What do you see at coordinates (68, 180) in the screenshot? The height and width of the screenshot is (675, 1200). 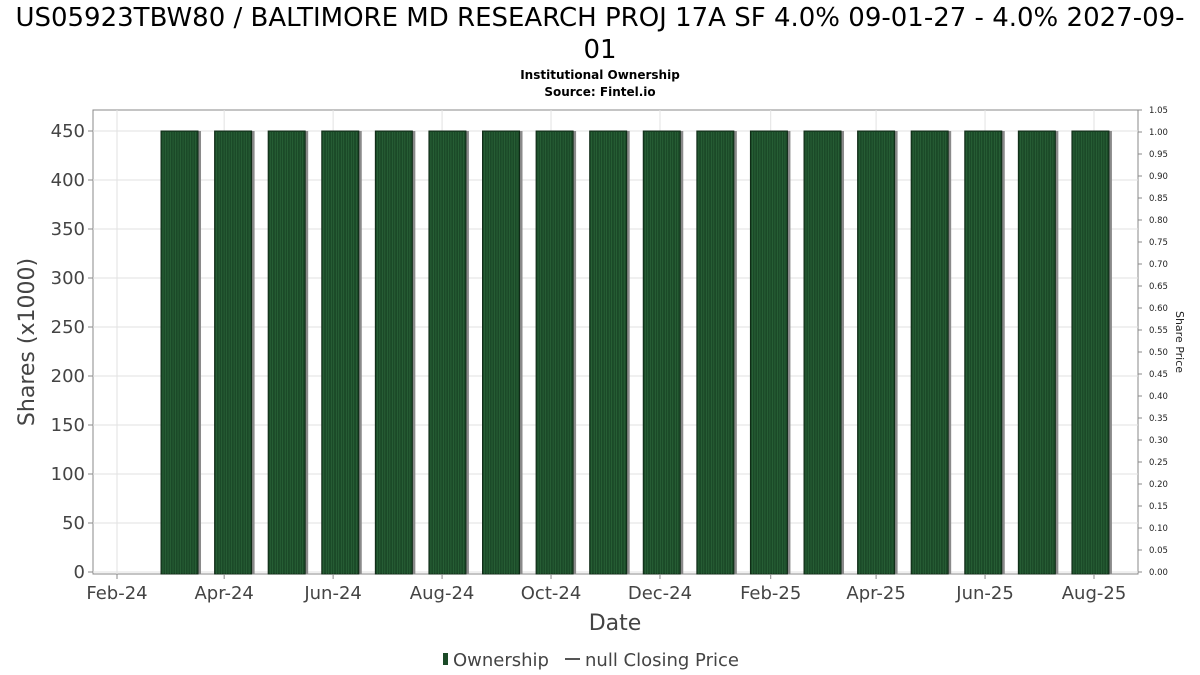 I see `y-tick-label: 400` at bounding box center [68, 180].